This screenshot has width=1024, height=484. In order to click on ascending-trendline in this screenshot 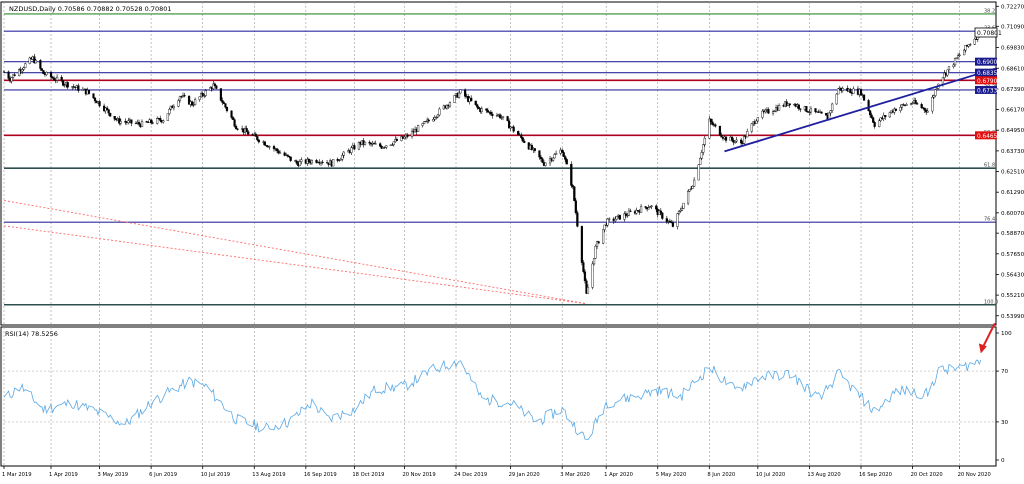, I will do `click(860, 110)`.